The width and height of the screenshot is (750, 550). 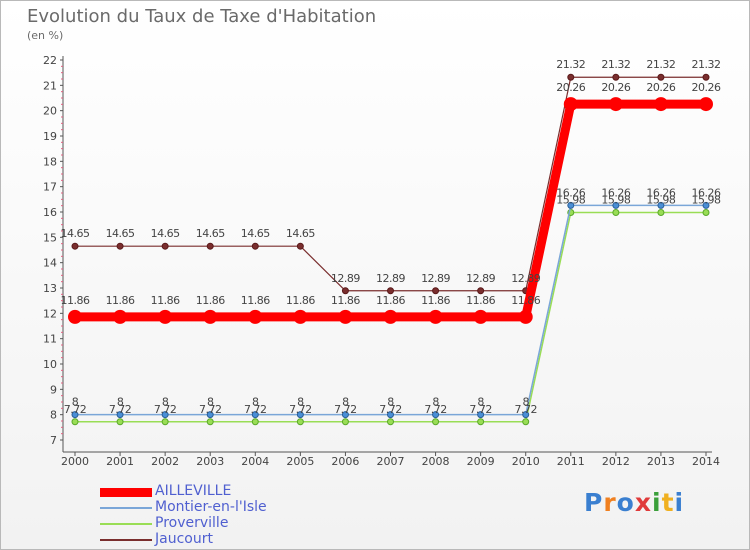 I want to click on data-label: 16.26, so click(x=615, y=192).